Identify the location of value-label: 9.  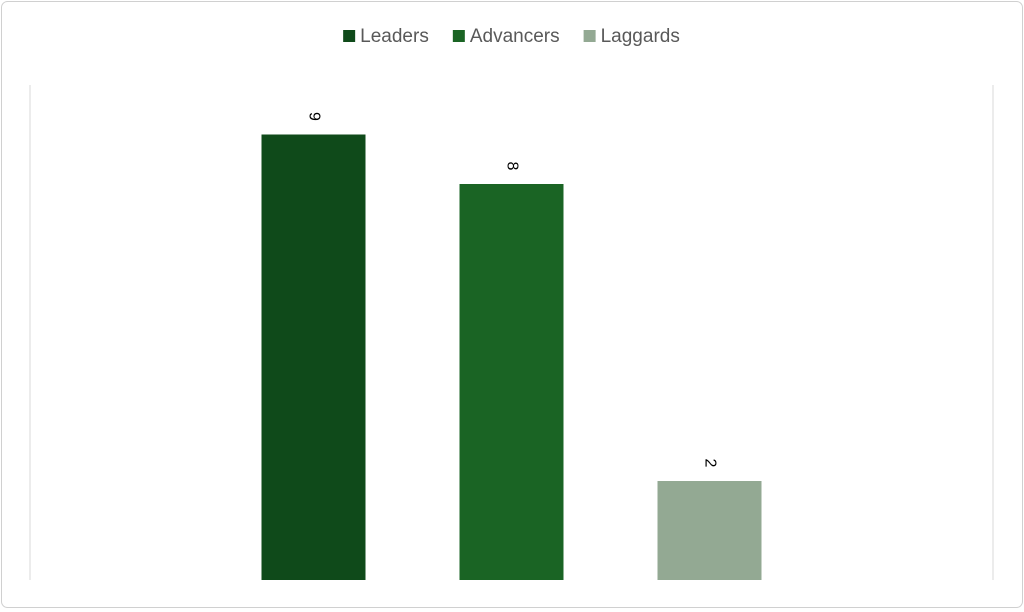
(313, 116).